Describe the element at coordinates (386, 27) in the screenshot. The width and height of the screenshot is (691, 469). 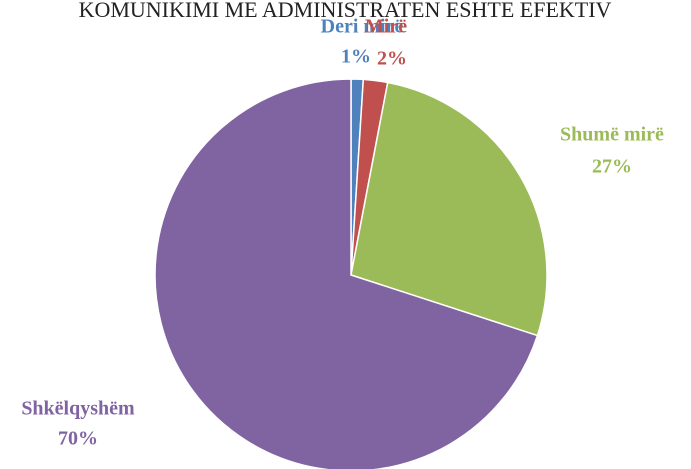
I see `slice-label: Mirë` at that location.